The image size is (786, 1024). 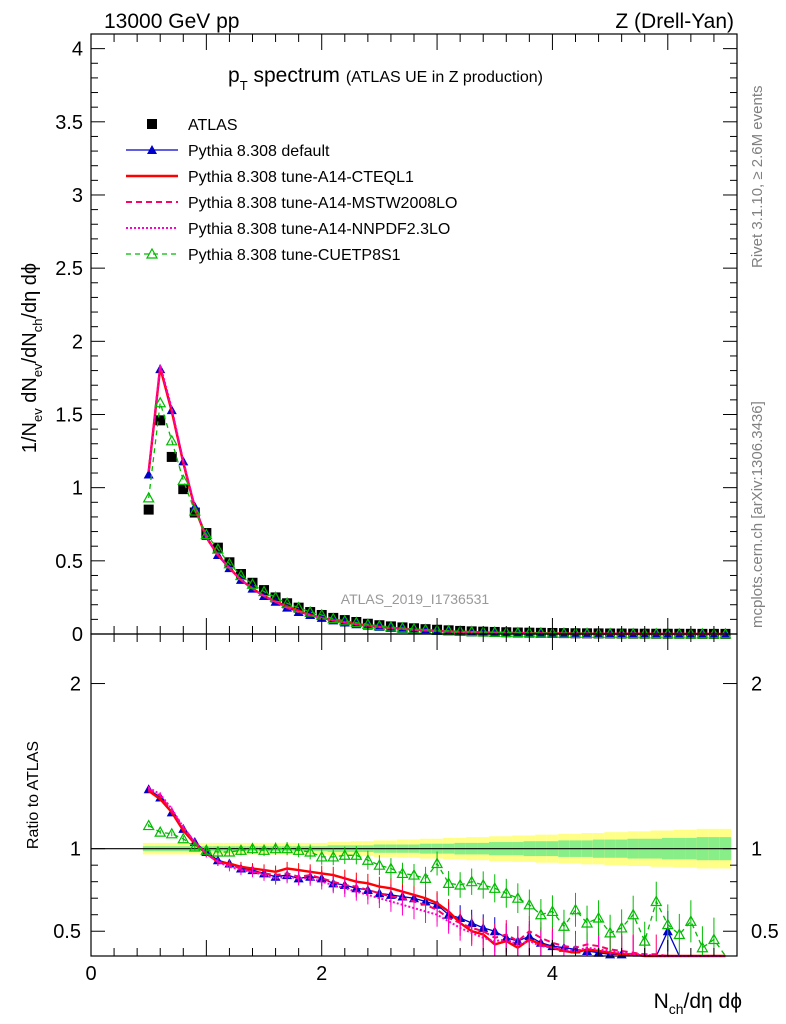 What do you see at coordinates (301, 177) in the screenshot?
I see `legend-label-cteql1: Pythia 8.308 tune-A14-CTEQL1` at bounding box center [301, 177].